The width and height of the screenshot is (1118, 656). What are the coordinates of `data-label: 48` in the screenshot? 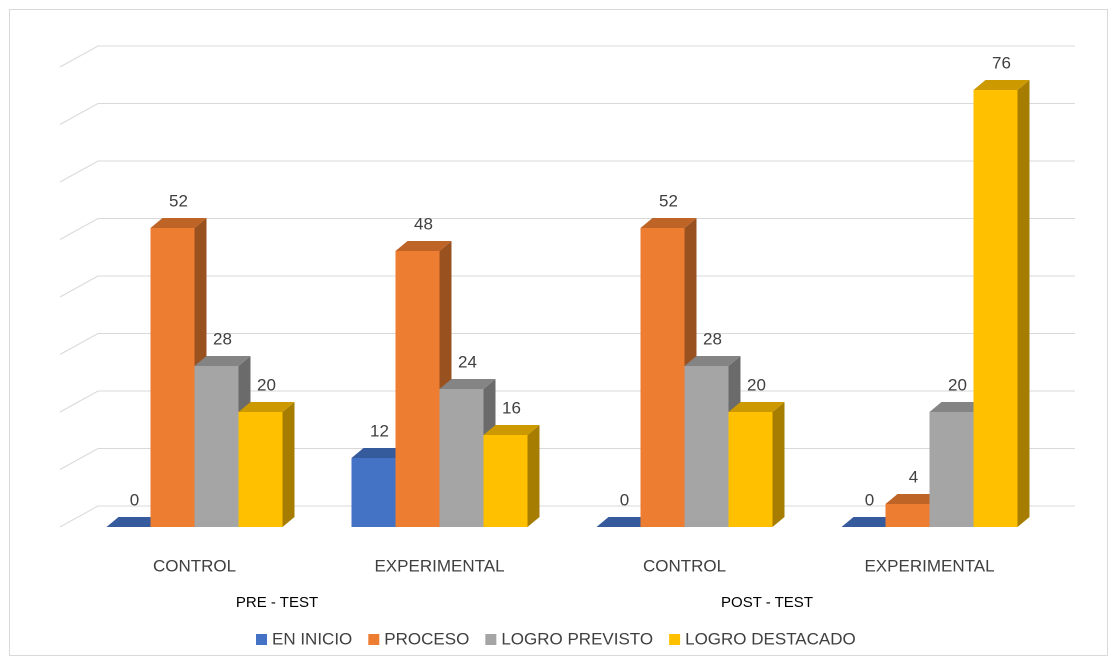 It's located at (423, 223).